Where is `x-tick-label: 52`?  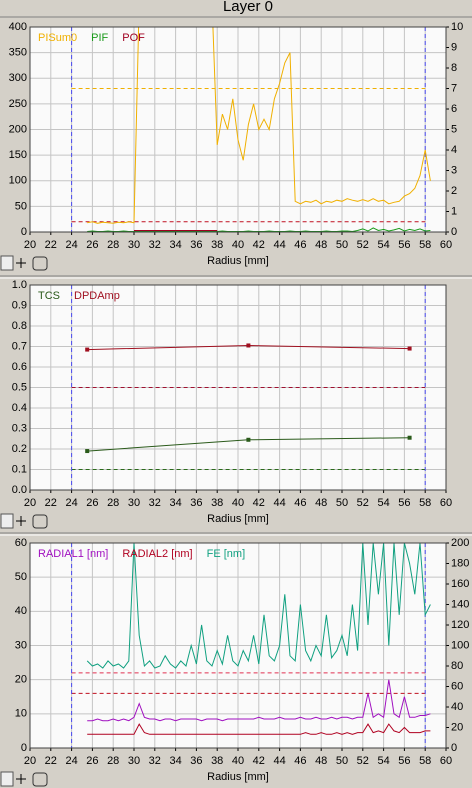
x-tick-label: 52 is located at coordinates (363, 245).